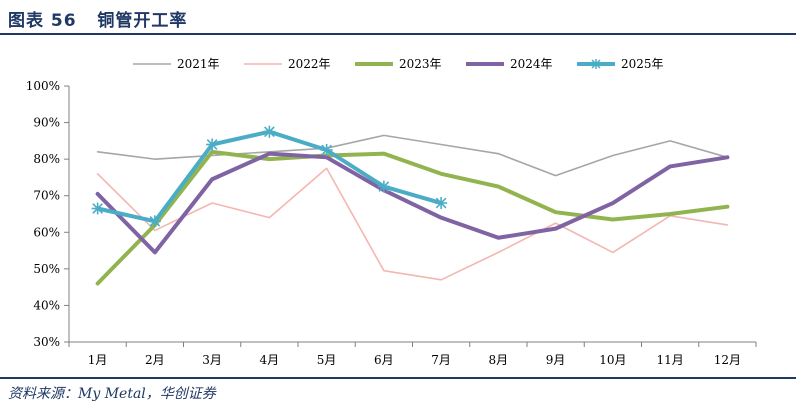 Image resolution: width=796 pixels, height=409 pixels. I want to click on x-tick-label: 11月, so click(669, 360).